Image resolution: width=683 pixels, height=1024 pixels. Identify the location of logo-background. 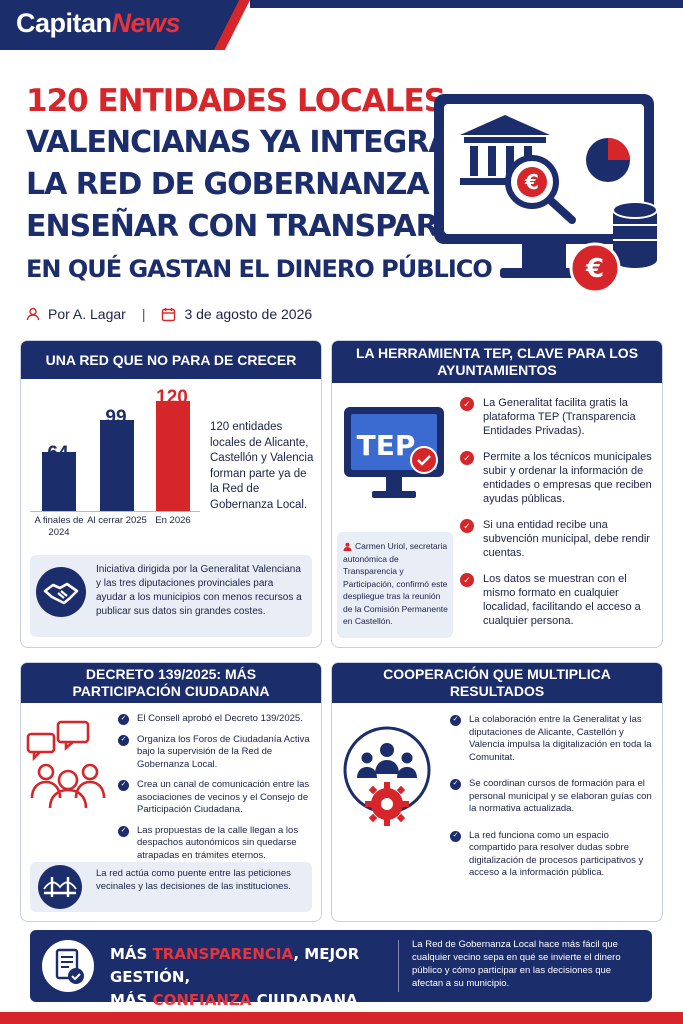
(125, 25).